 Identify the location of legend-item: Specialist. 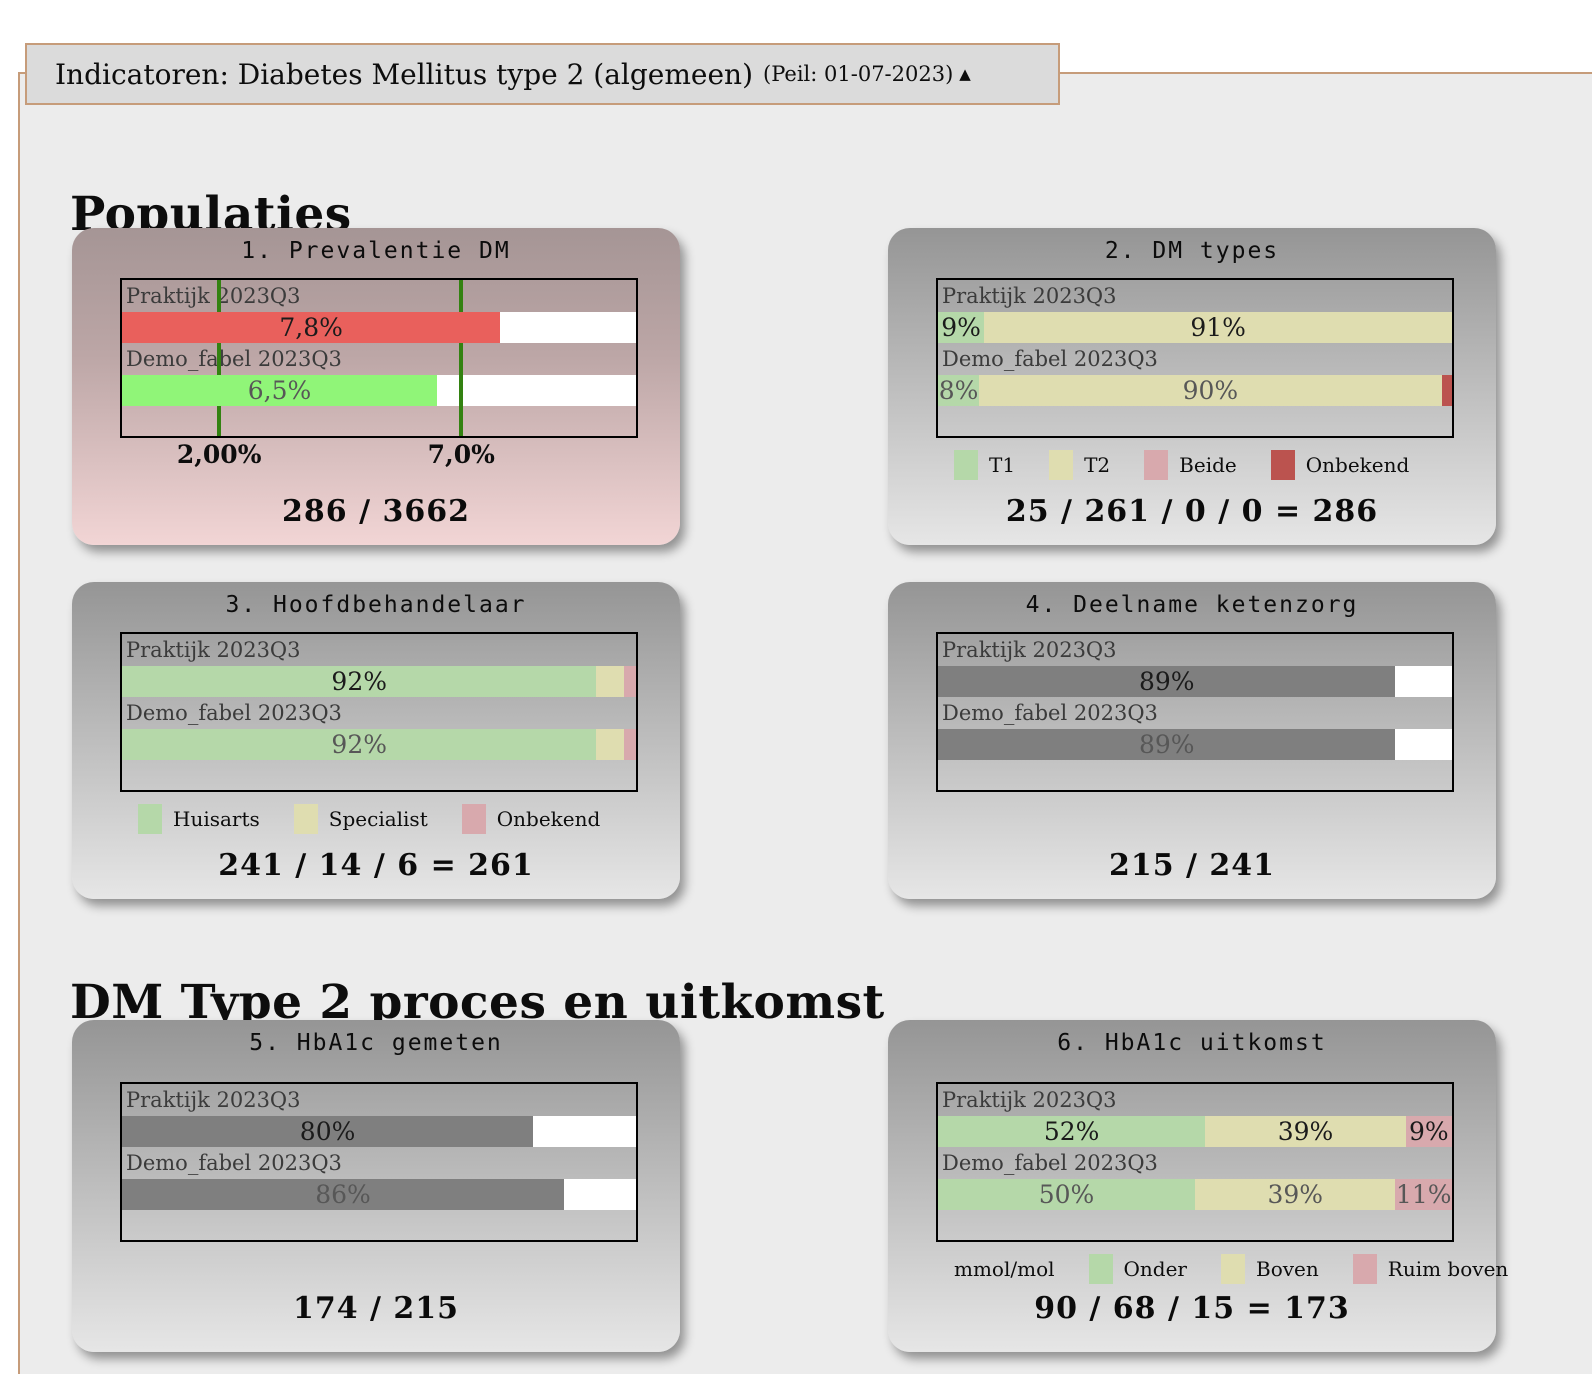
(360, 819).